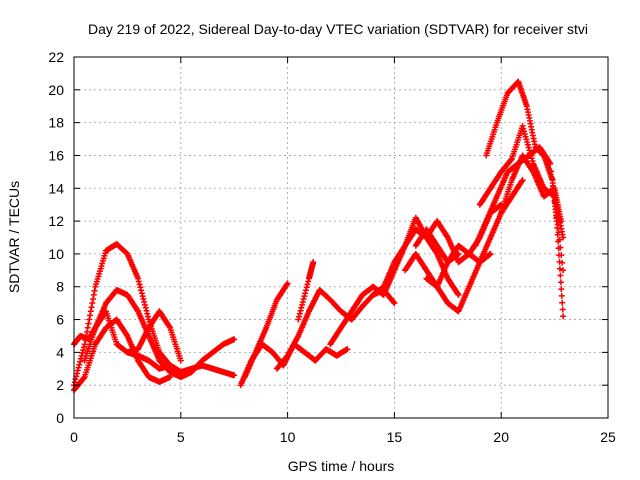  Describe the element at coordinates (608, 437) in the screenshot. I see `x-tick-label: 25` at that location.